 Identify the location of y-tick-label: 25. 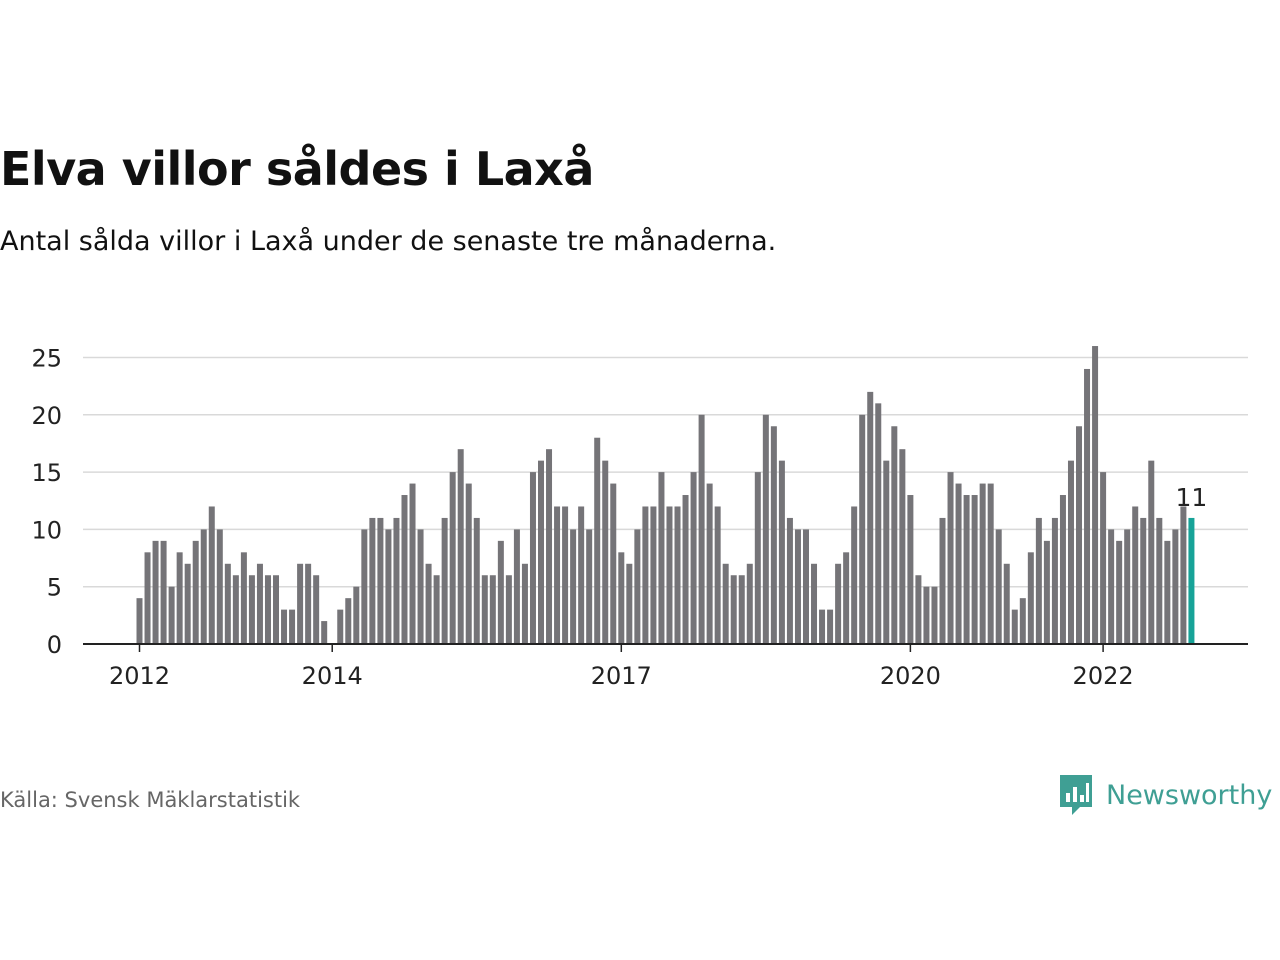
(46, 359).